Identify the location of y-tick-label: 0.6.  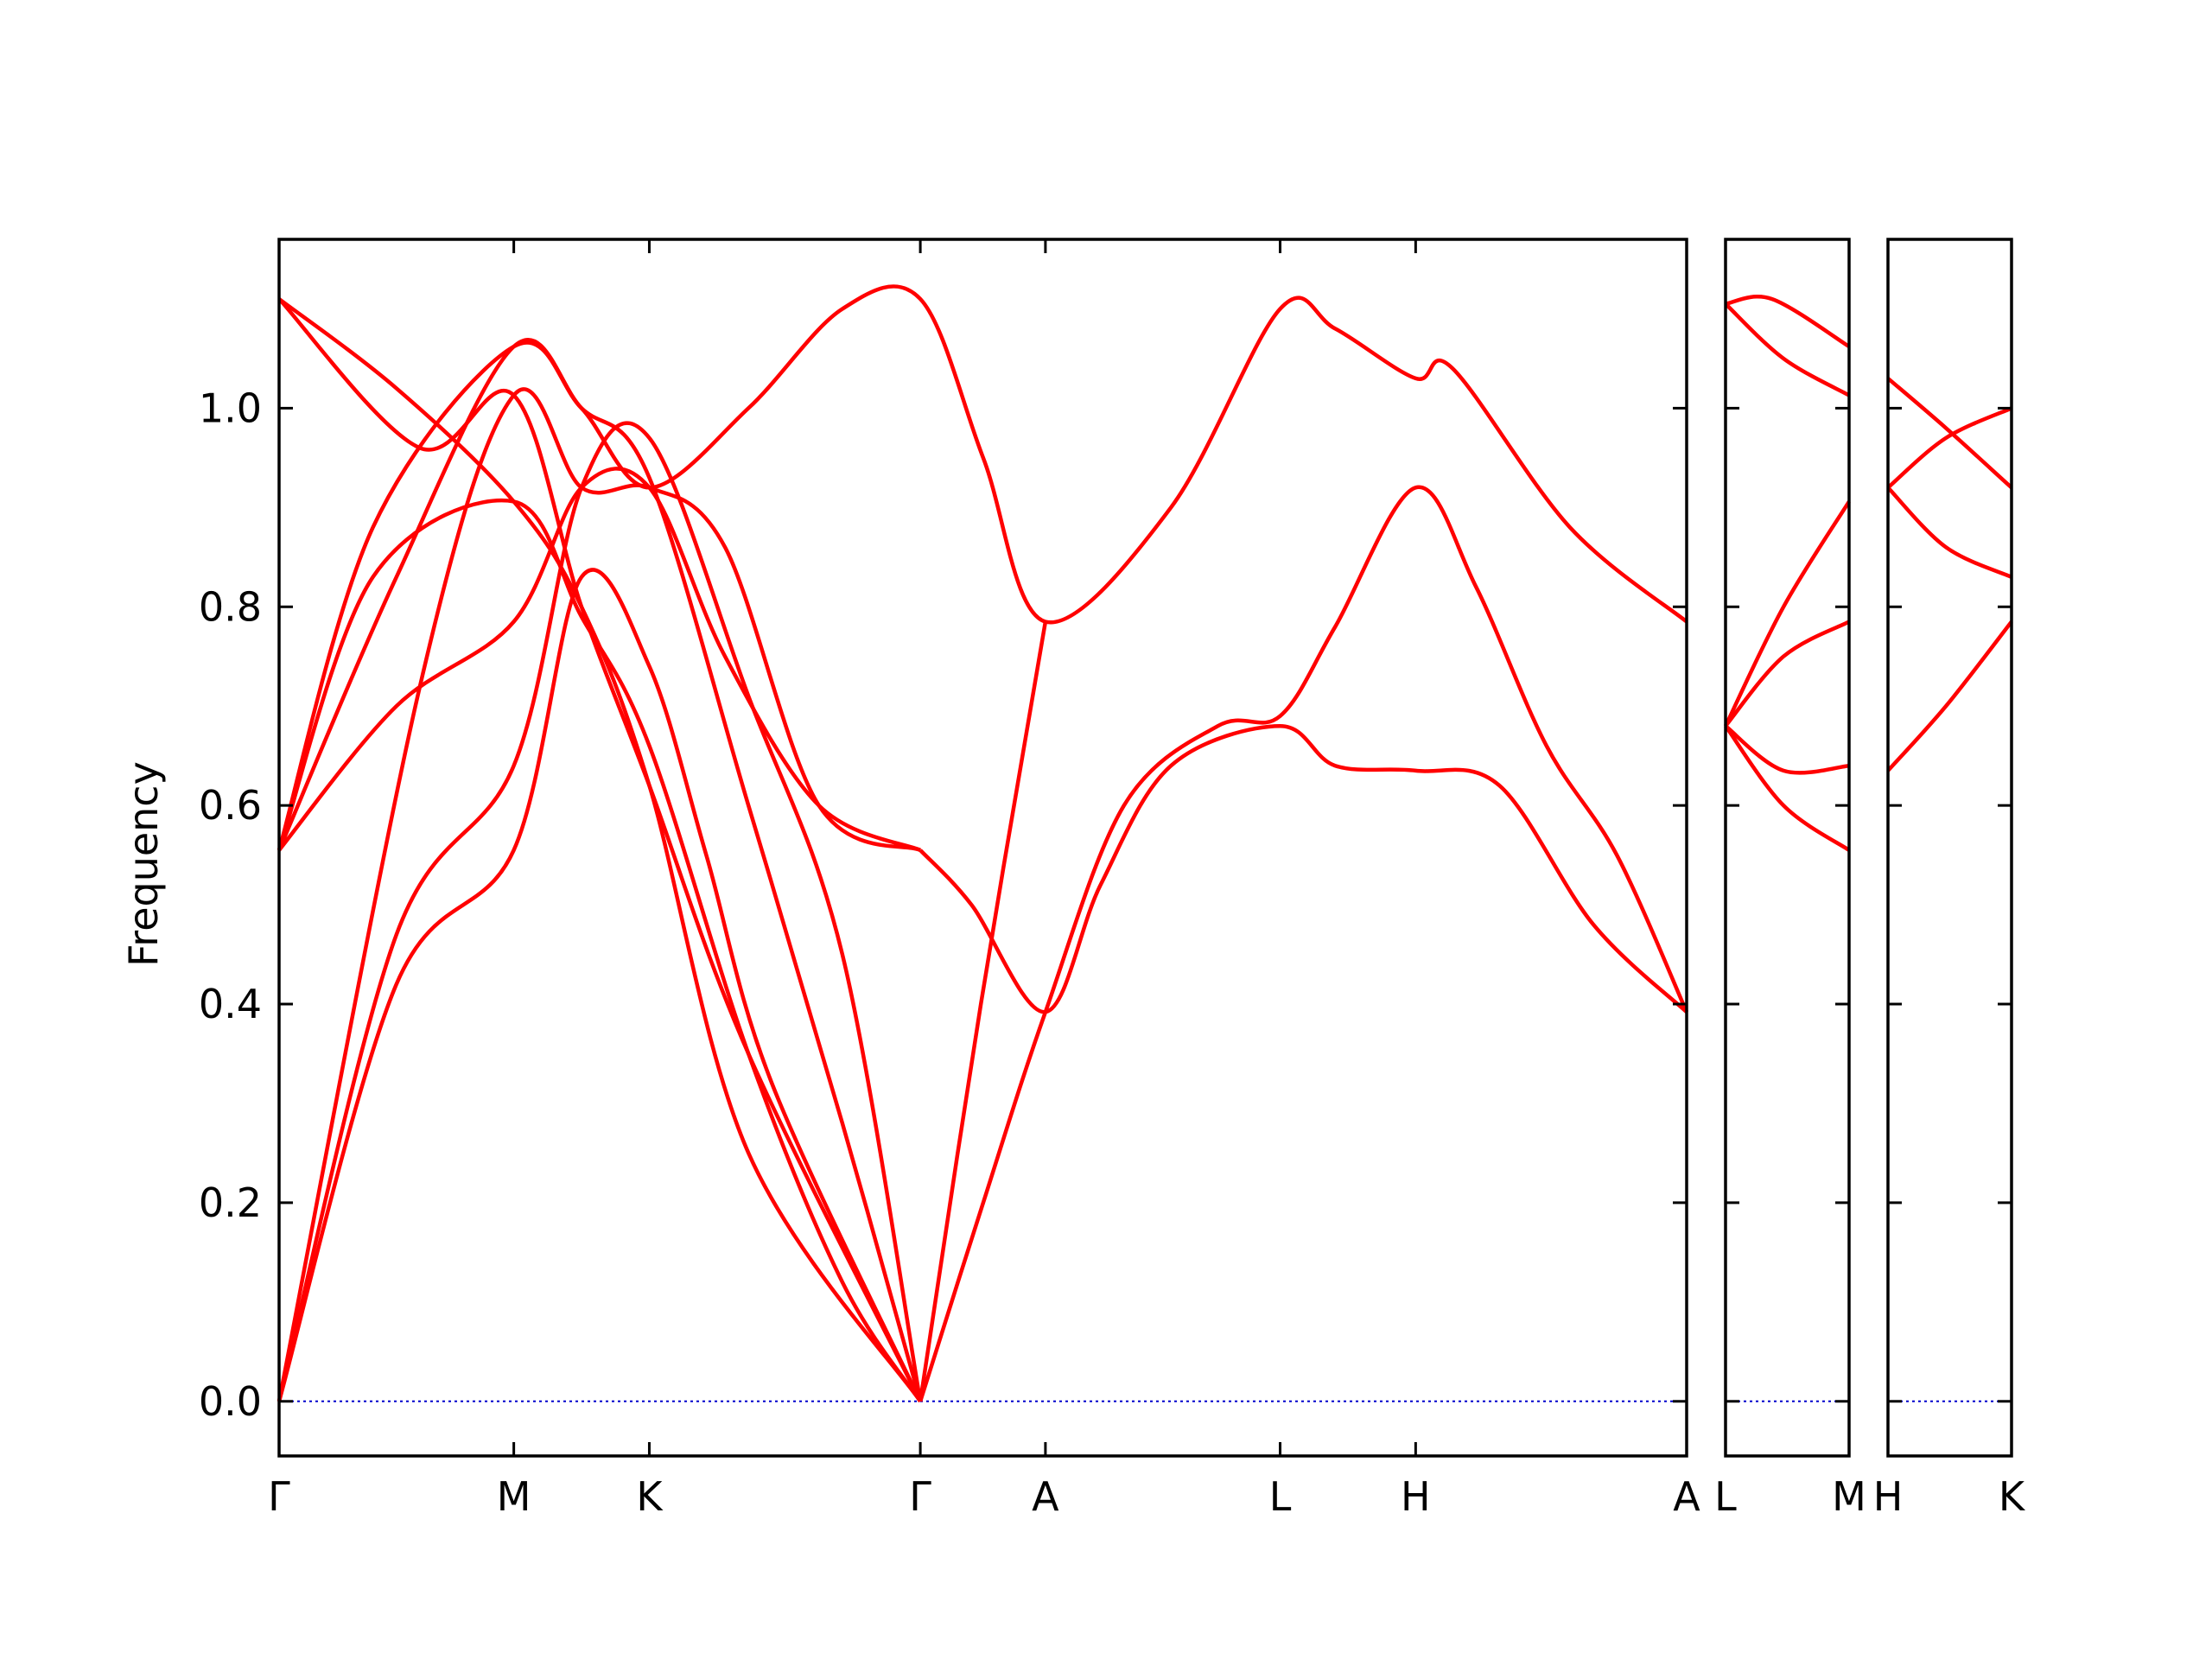
(231, 805).